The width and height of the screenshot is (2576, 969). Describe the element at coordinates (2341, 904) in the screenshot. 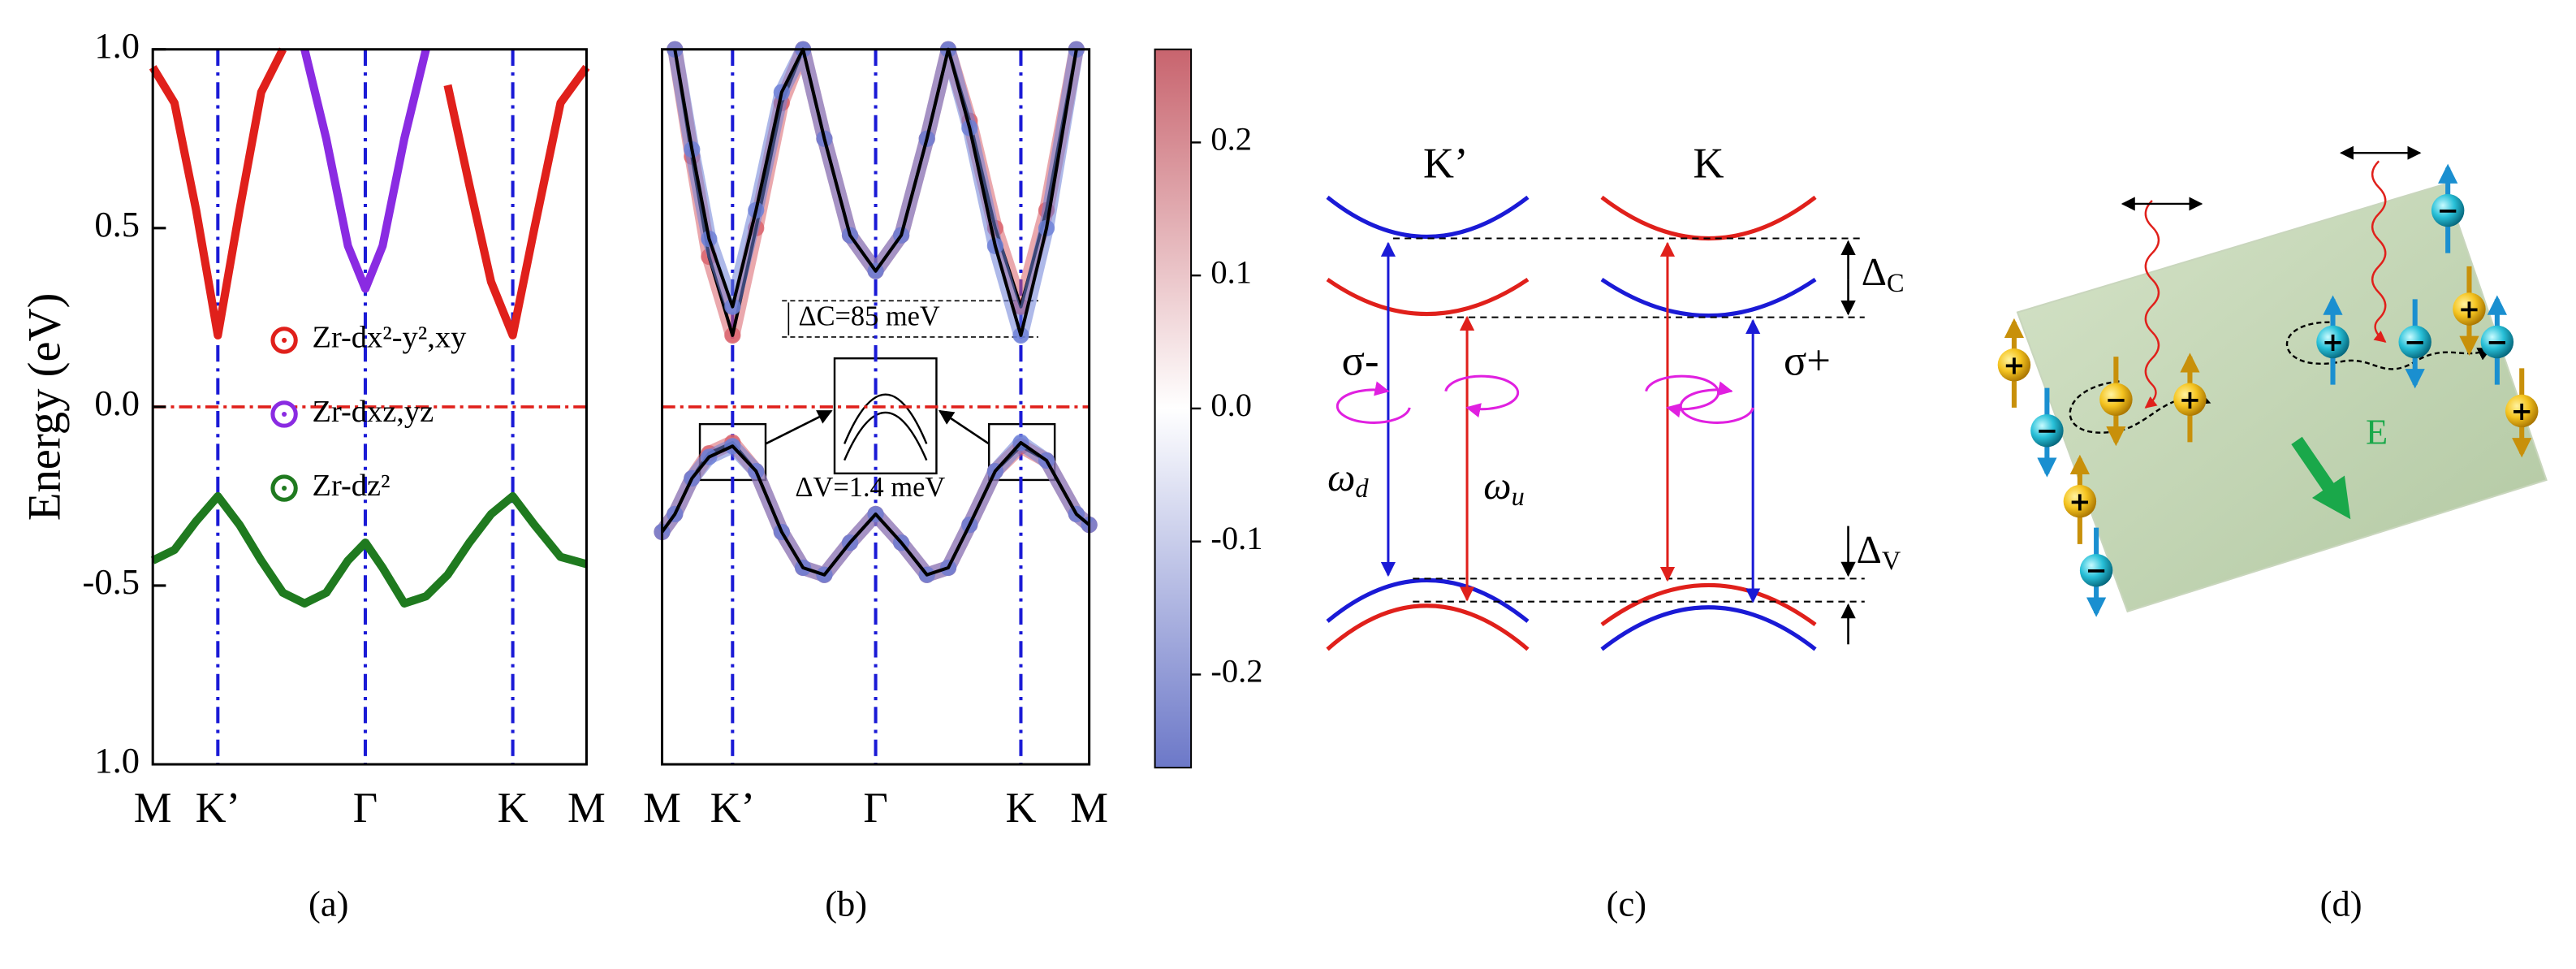

I see `panel-caption: (d)` at that location.